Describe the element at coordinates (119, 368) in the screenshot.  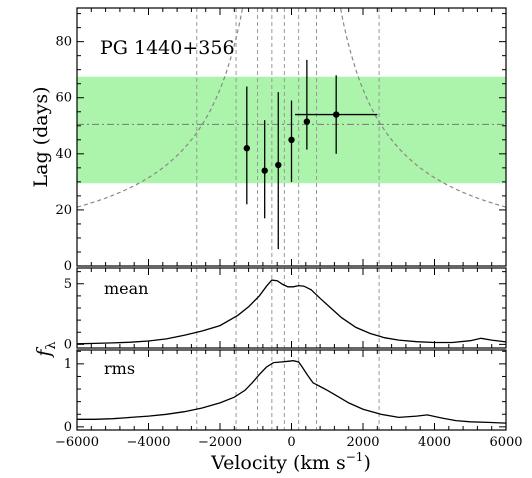
I see `rms-panel-label: rms` at that location.